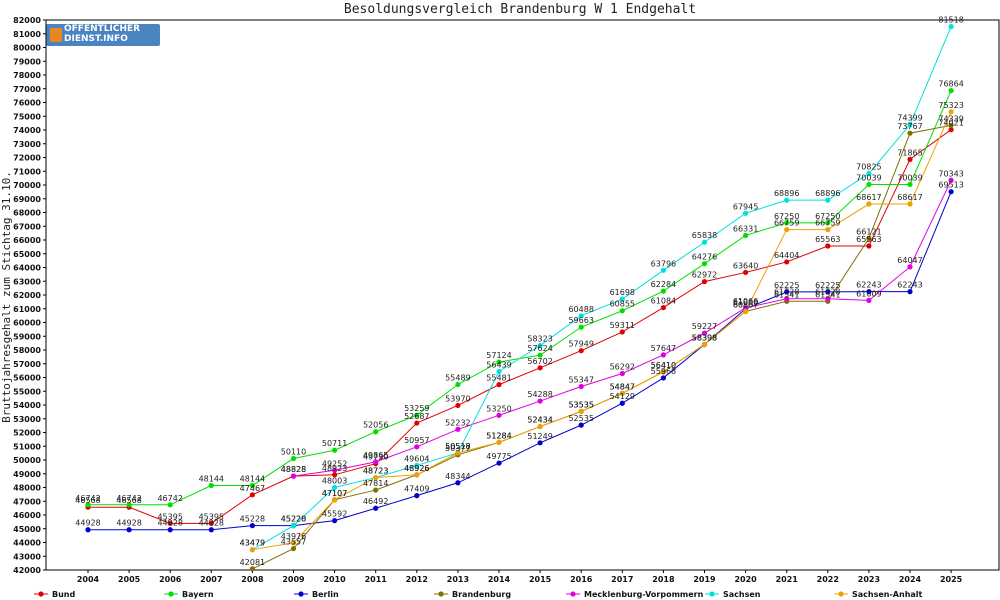 The height and width of the screenshot is (600, 1000). I want to click on data-label-berlin: 61000, so click(745, 302).